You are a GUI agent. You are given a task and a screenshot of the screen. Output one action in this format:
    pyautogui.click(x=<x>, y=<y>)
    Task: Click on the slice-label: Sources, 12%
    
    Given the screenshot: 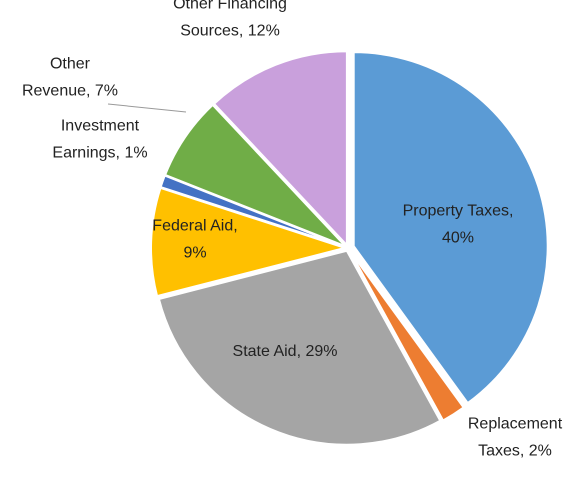 What is the action you would take?
    pyautogui.click(x=230, y=31)
    